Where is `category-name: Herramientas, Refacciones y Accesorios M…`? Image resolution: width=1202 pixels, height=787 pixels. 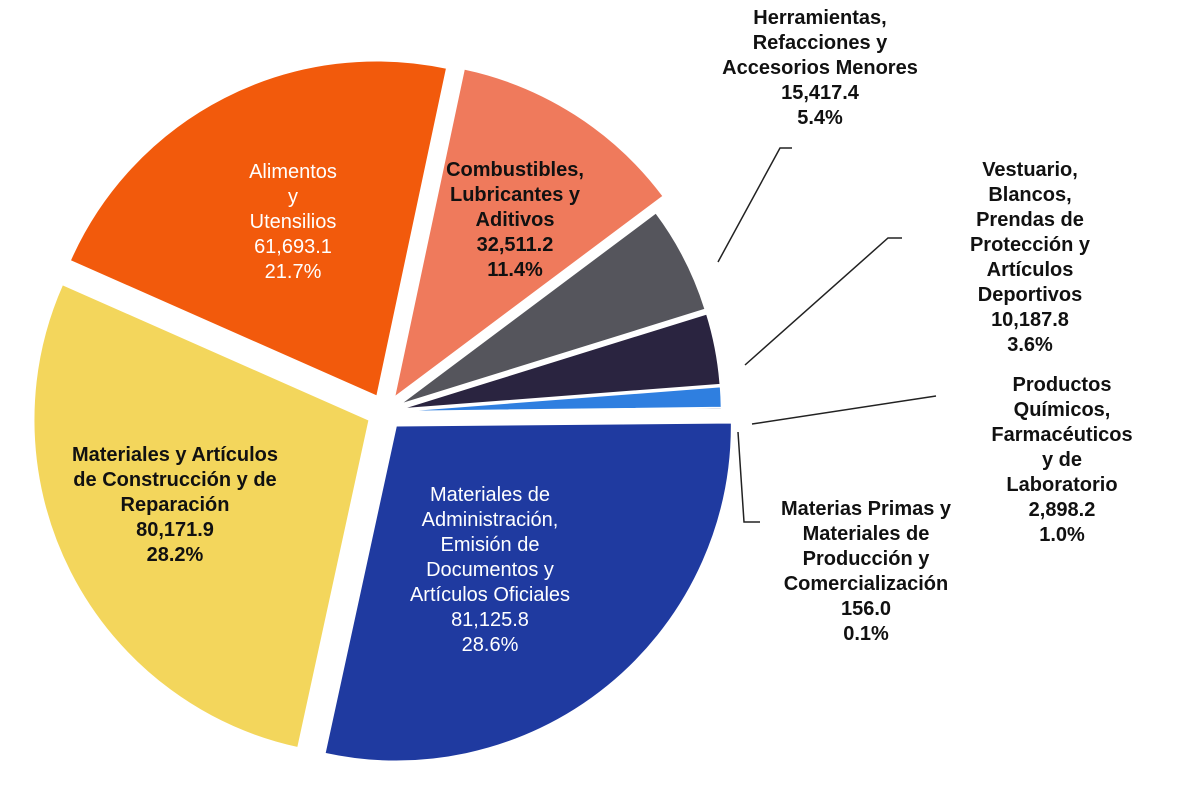 category-name: Herramientas, Refacciones y Accesorios M… is located at coordinates (820, 43).